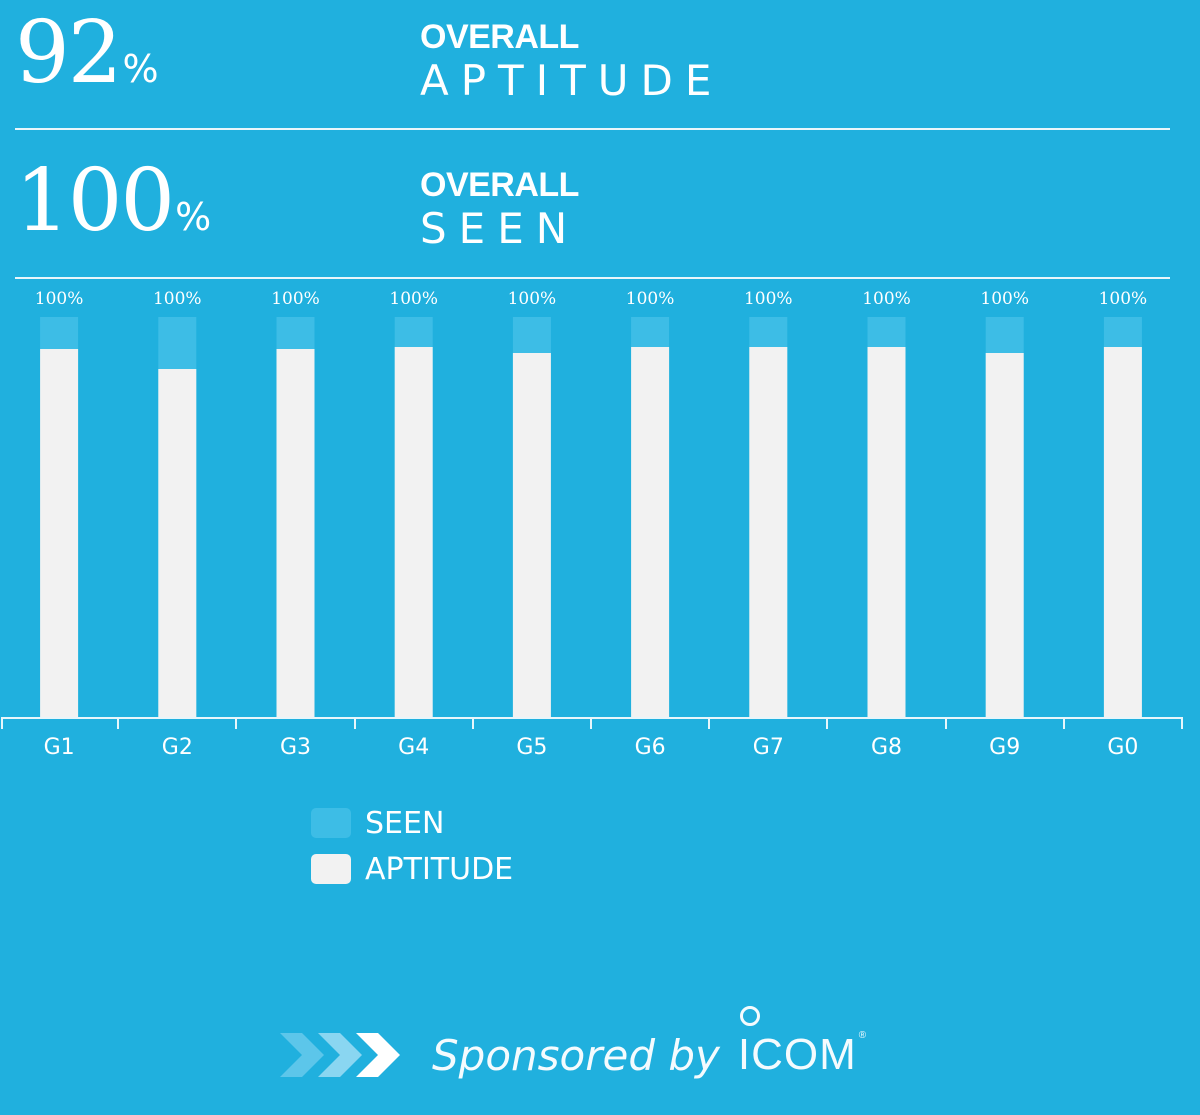 The width and height of the screenshot is (1200, 1115). What do you see at coordinates (886, 532) in the screenshot?
I see `bar-aptitude-g8` at bounding box center [886, 532].